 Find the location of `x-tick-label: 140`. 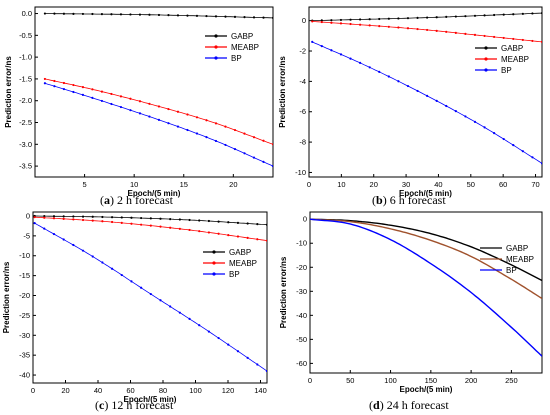

x-tick-label: 140 is located at coordinates (260, 390).